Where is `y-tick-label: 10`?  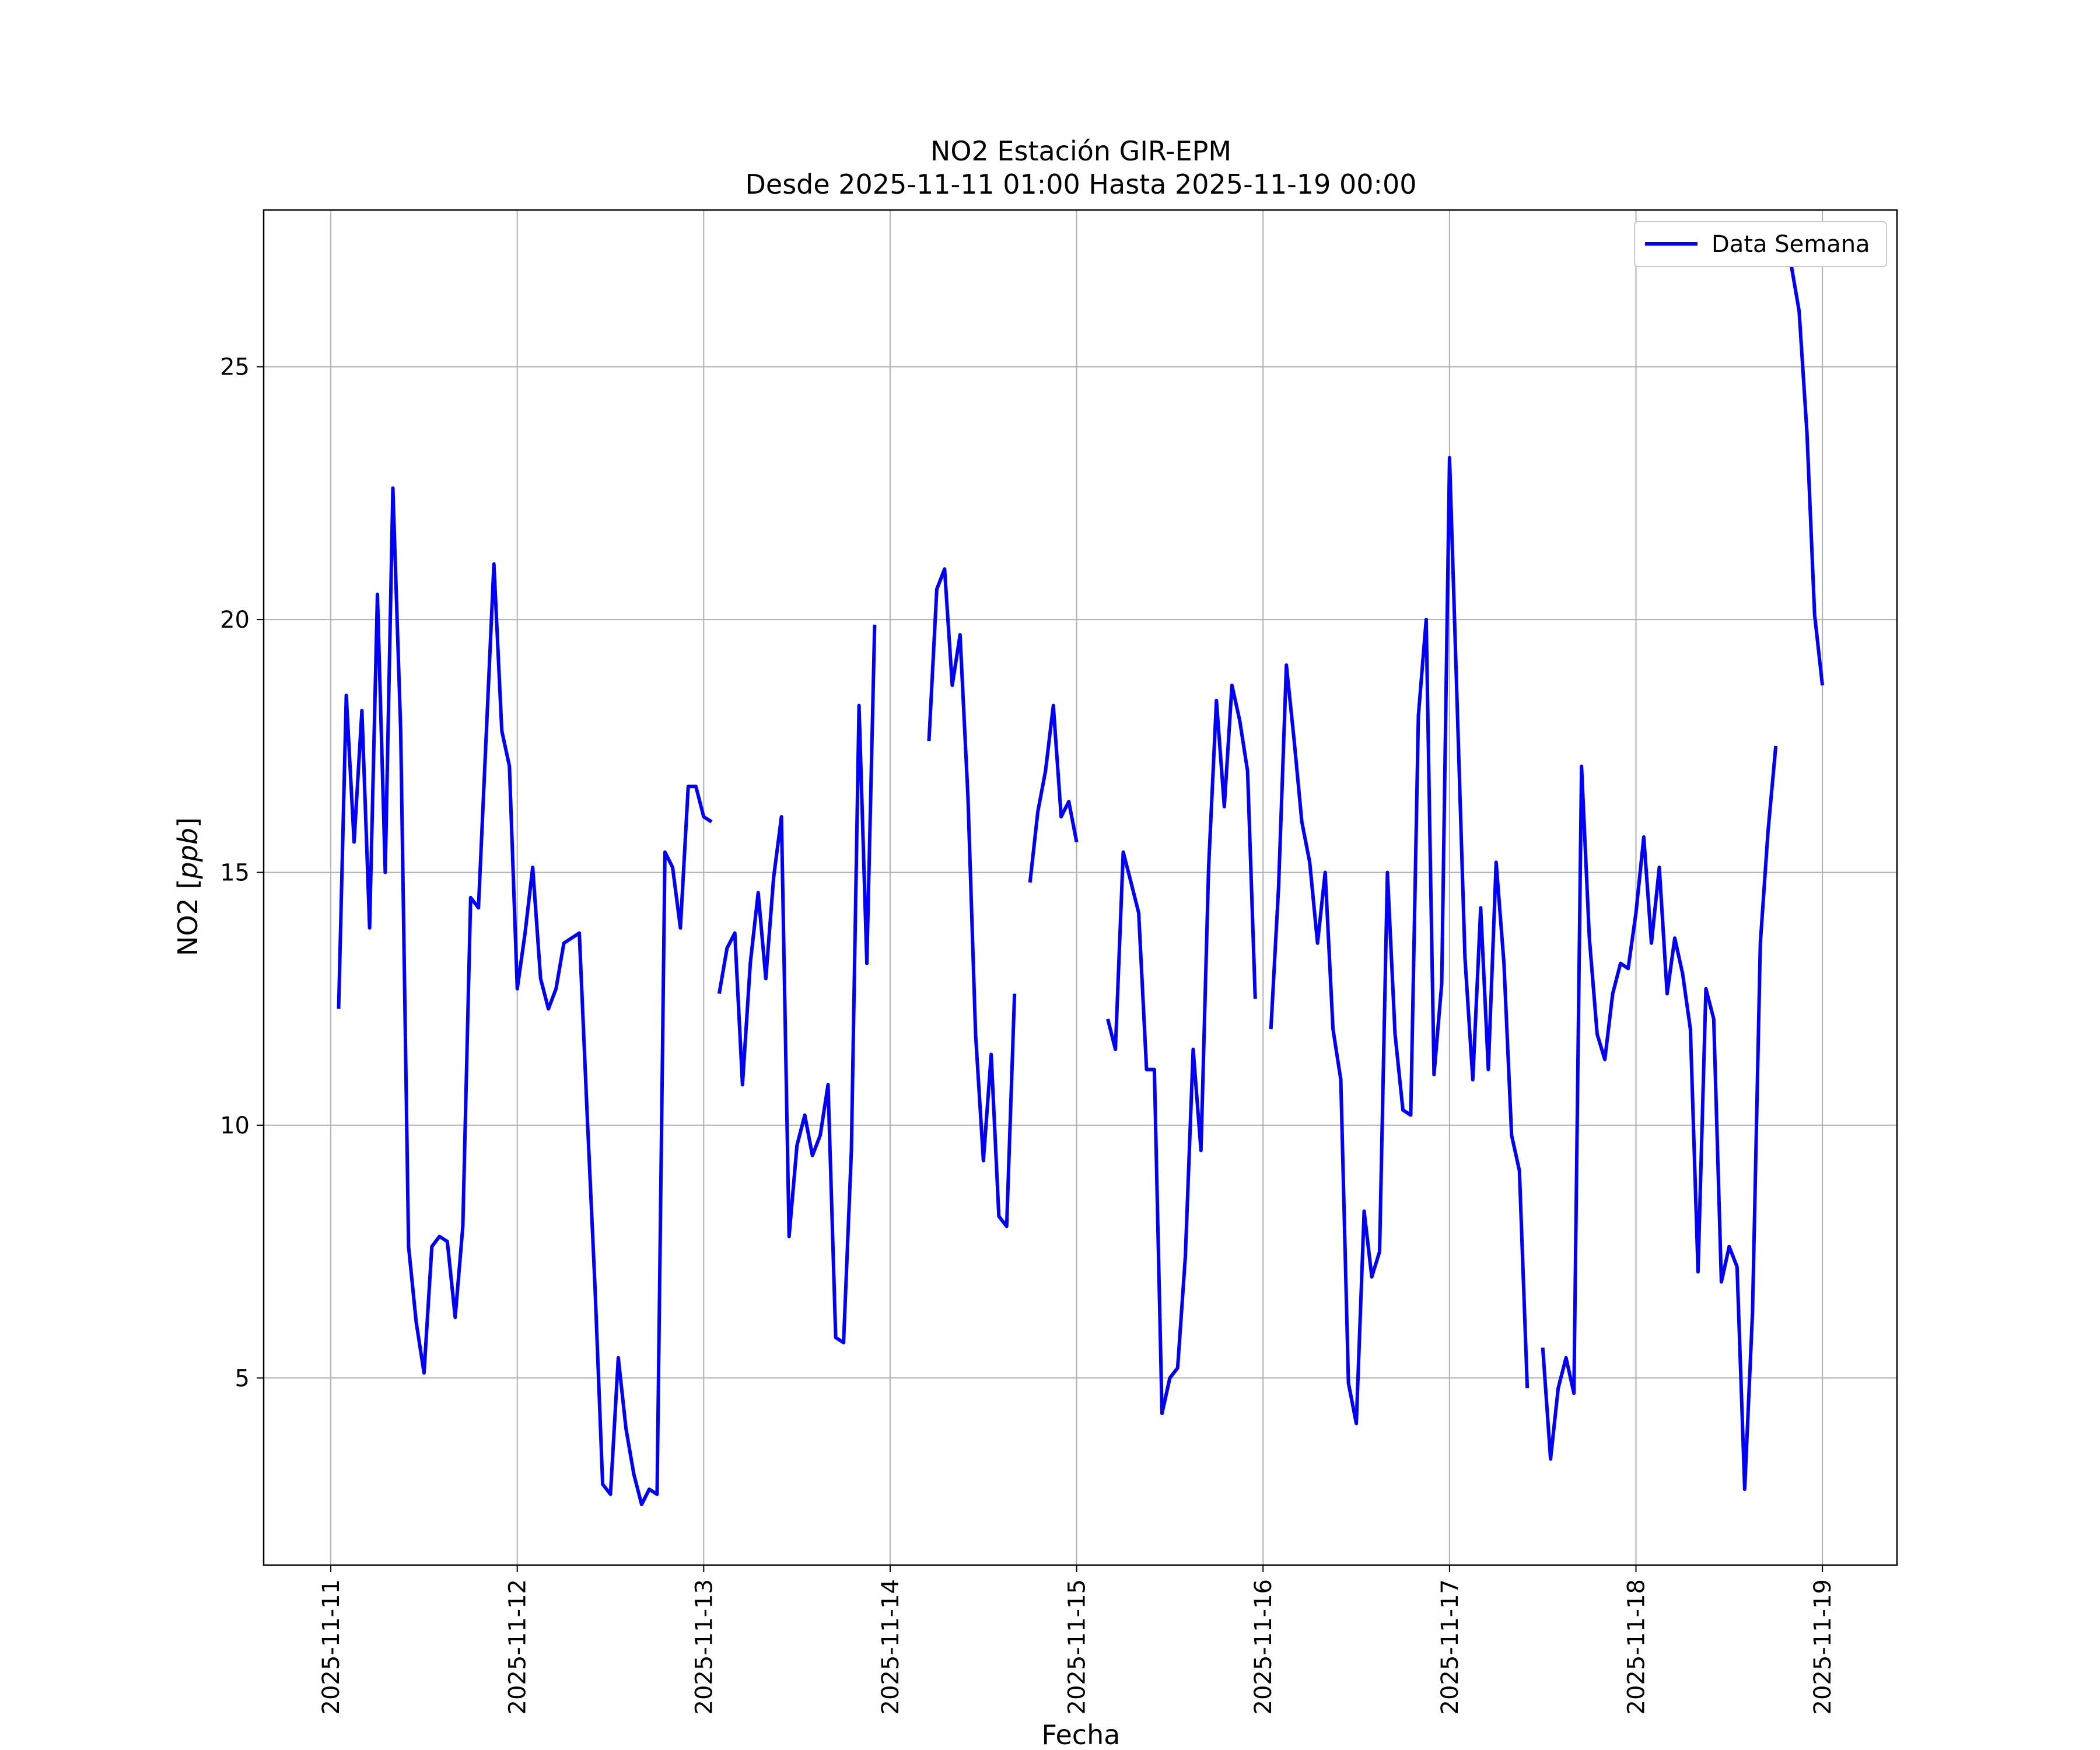
y-tick-label: 10 is located at coordinates (235, 1125).